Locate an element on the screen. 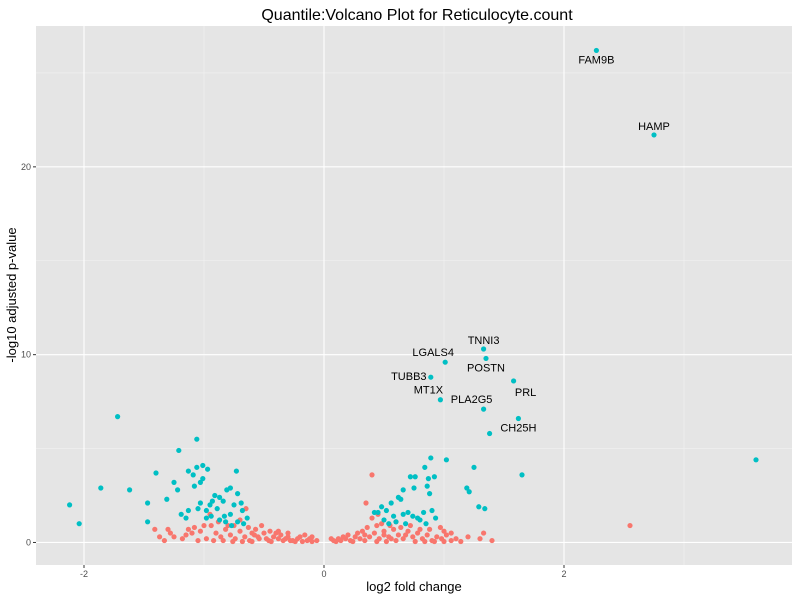 This screenshot has height=600, width=800. x-tick-label: -2 is located at coordinates (84, 574).